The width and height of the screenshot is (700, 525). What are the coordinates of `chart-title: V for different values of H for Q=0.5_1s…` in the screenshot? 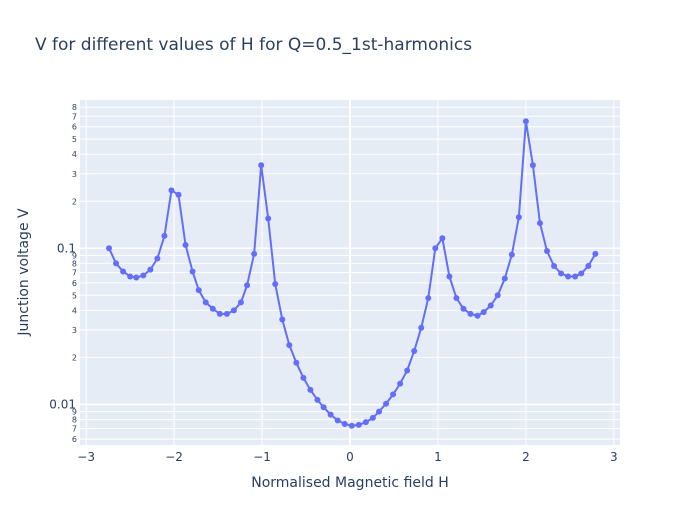 It's located at (253, 45).